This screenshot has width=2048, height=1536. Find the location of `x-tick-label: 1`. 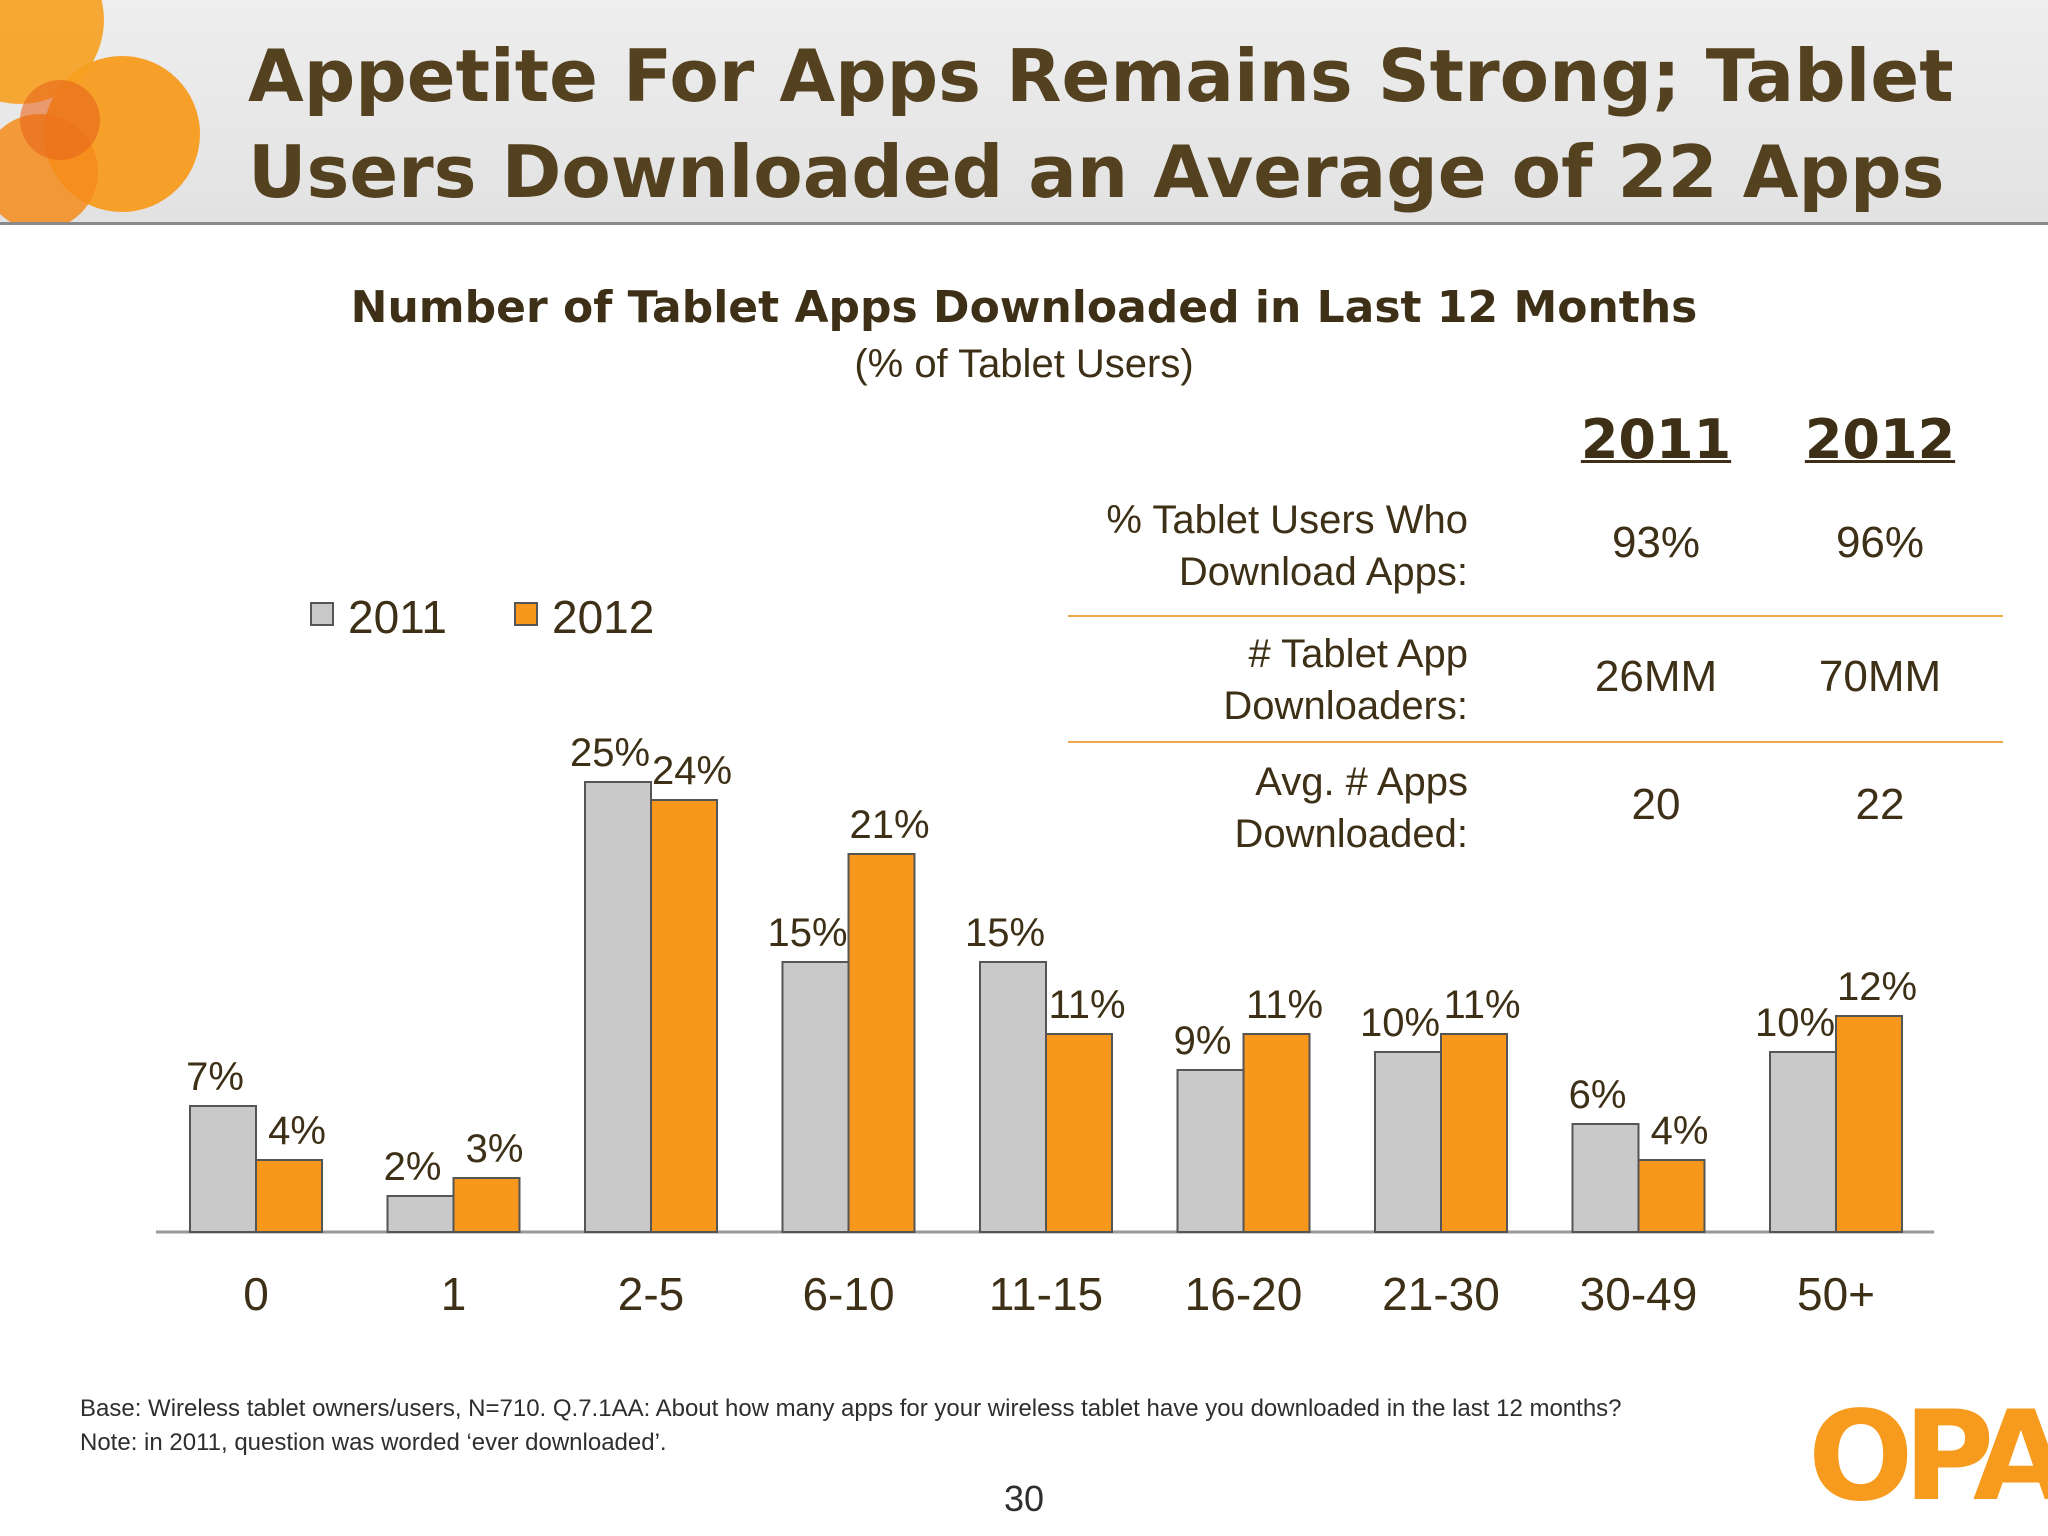

x-tick-label: 1 is located at coordinates (454, 1294).